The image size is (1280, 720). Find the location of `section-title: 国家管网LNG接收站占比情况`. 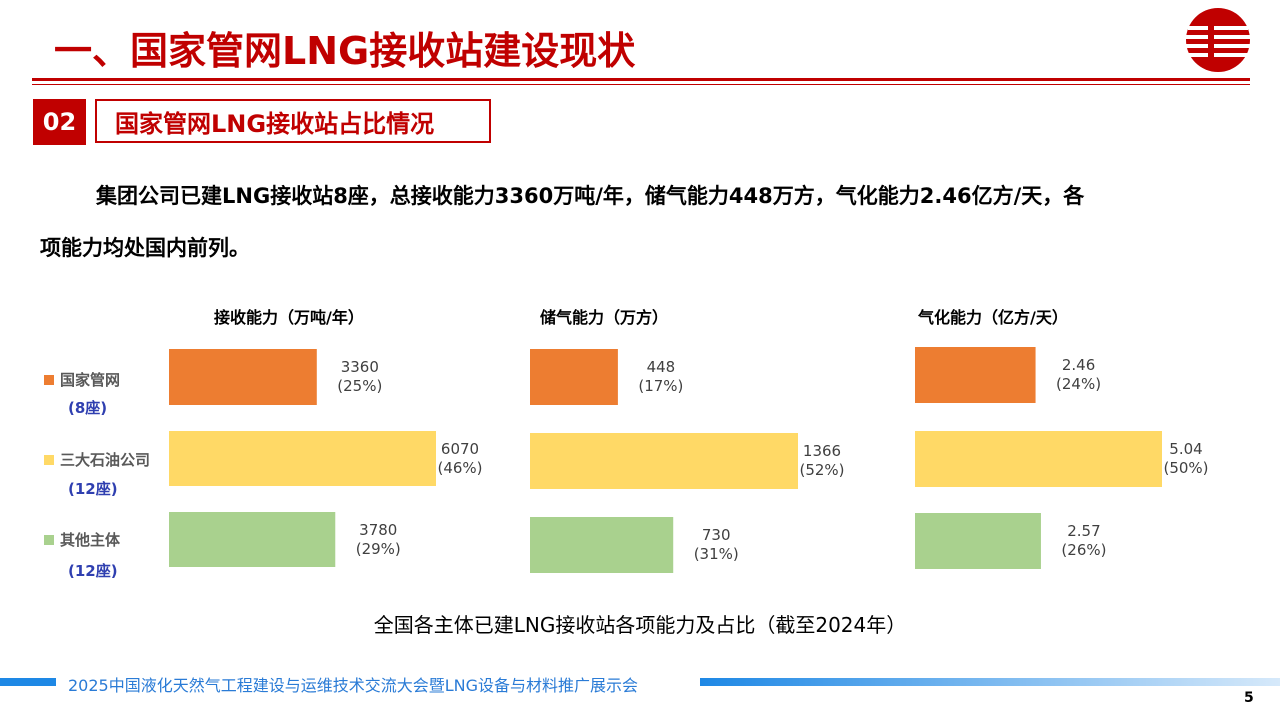

section-title: 国家管网LNG接收站占比情况 is located at coordinates (293, 121).